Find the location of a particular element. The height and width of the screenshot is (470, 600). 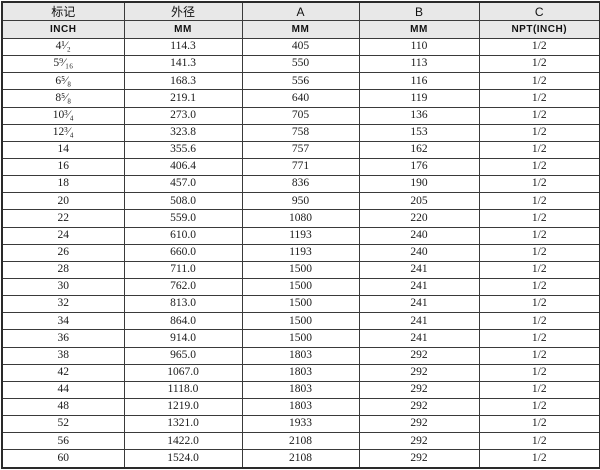

table-row: 14 355.6 757 162 1/2 is located at coordinates (300, 149).